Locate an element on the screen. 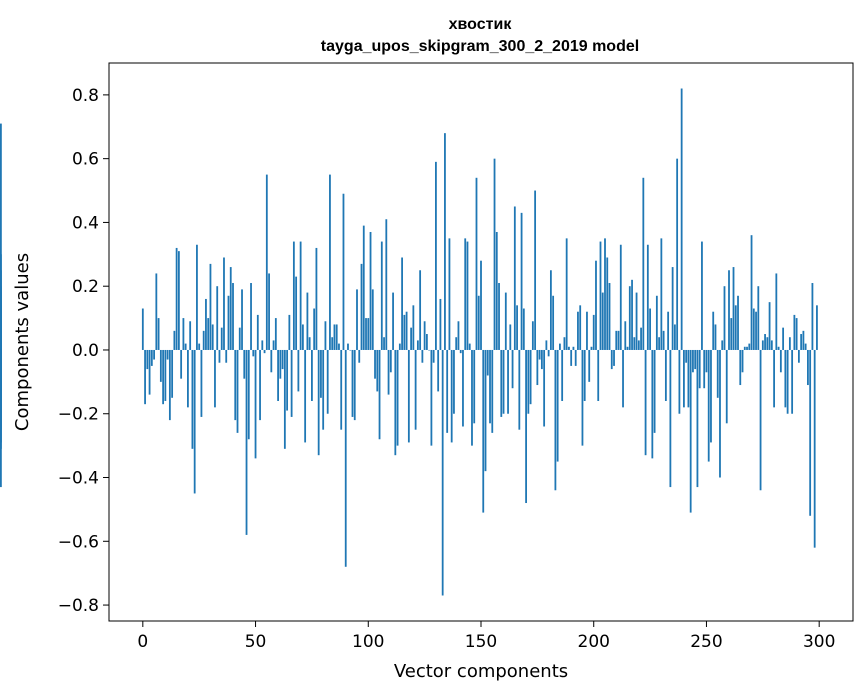 The height and width of the screenshot is (700, 867). y-tick-label: 0.8 is located at coordinates (85, 96).